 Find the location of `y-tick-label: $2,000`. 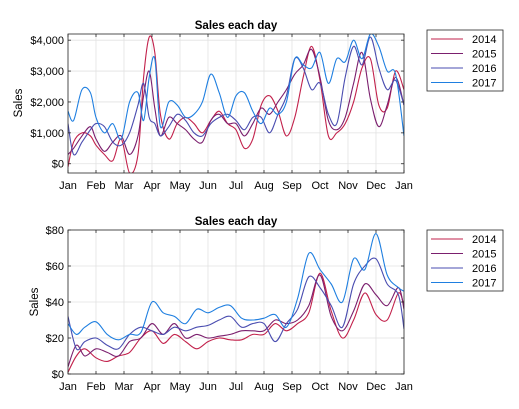

y-tick-label: $2,000 is located at coordinates (47, 103).